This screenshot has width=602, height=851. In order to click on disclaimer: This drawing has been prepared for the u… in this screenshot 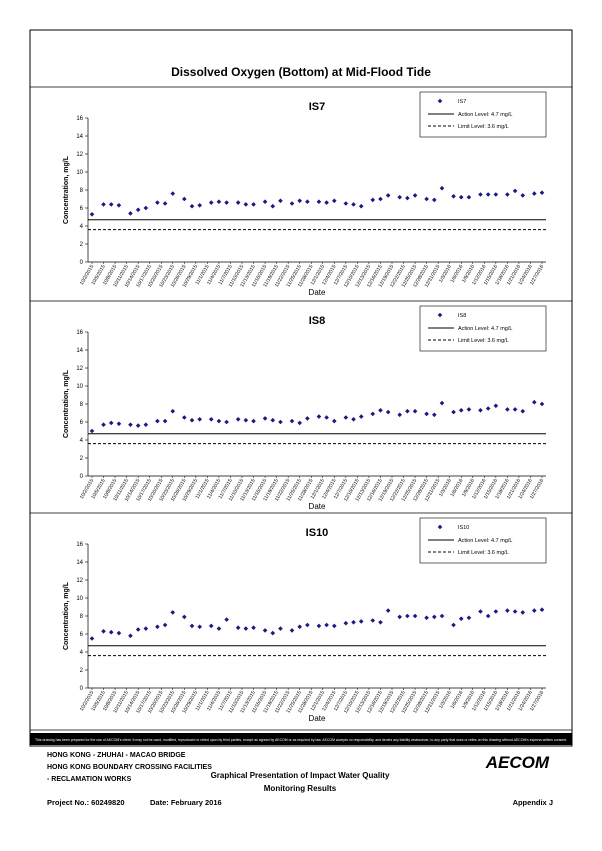, I will do `click(301, 740)`.